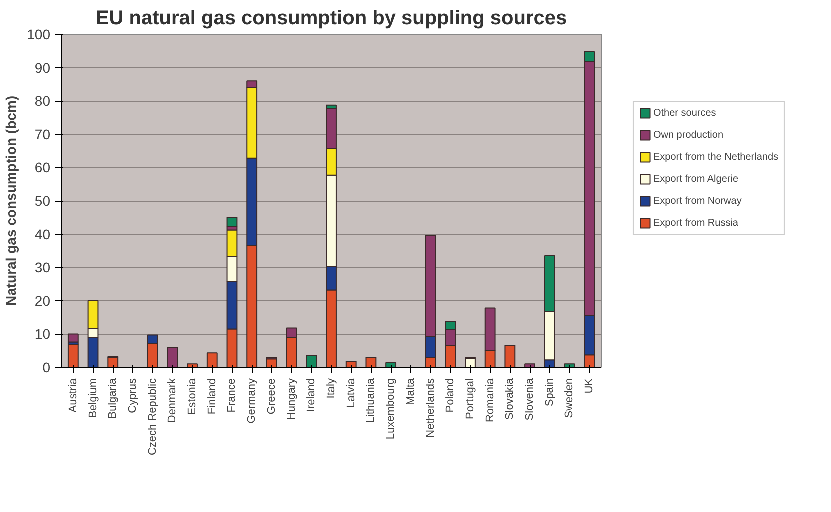 Image resolution: width=831 pixels, height=512 pixels. Describe the element at coordinates (39, 34) in the screenshot. I see `y-tick-label: 100` at that location.